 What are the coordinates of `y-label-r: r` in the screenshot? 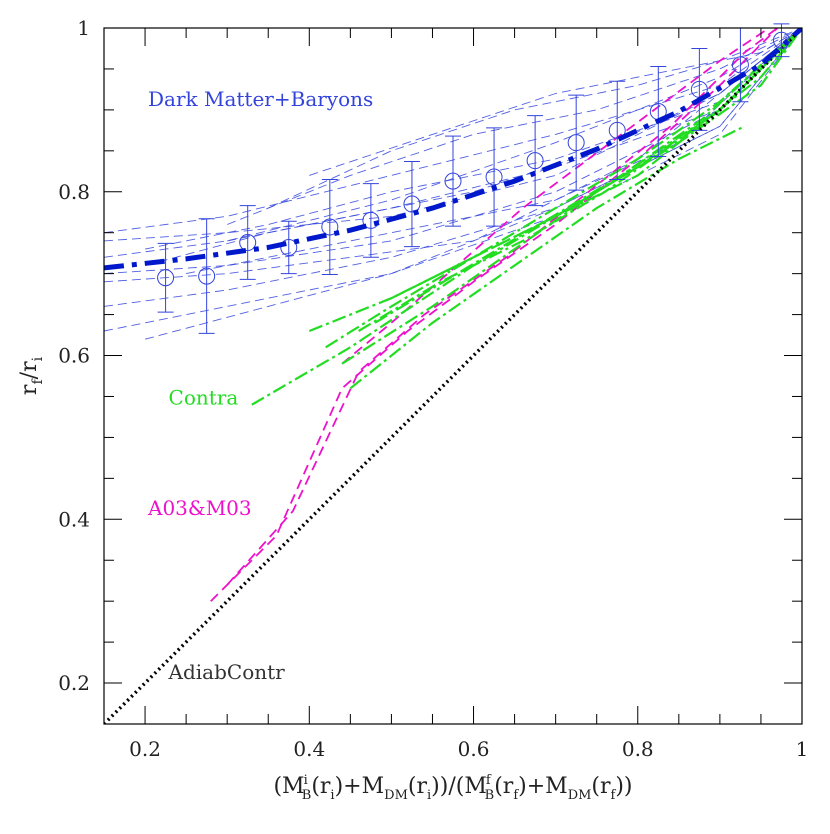 It's located at (29, 389).